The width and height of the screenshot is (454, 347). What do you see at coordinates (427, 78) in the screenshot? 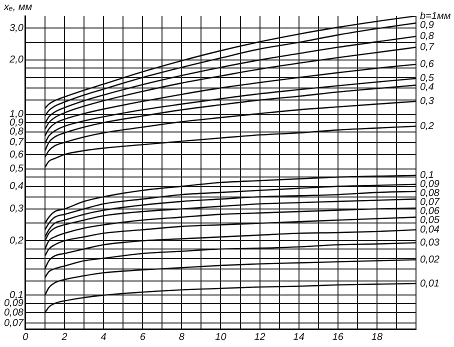
I see `series-label: 0,5` at bounding box center [427, 78].